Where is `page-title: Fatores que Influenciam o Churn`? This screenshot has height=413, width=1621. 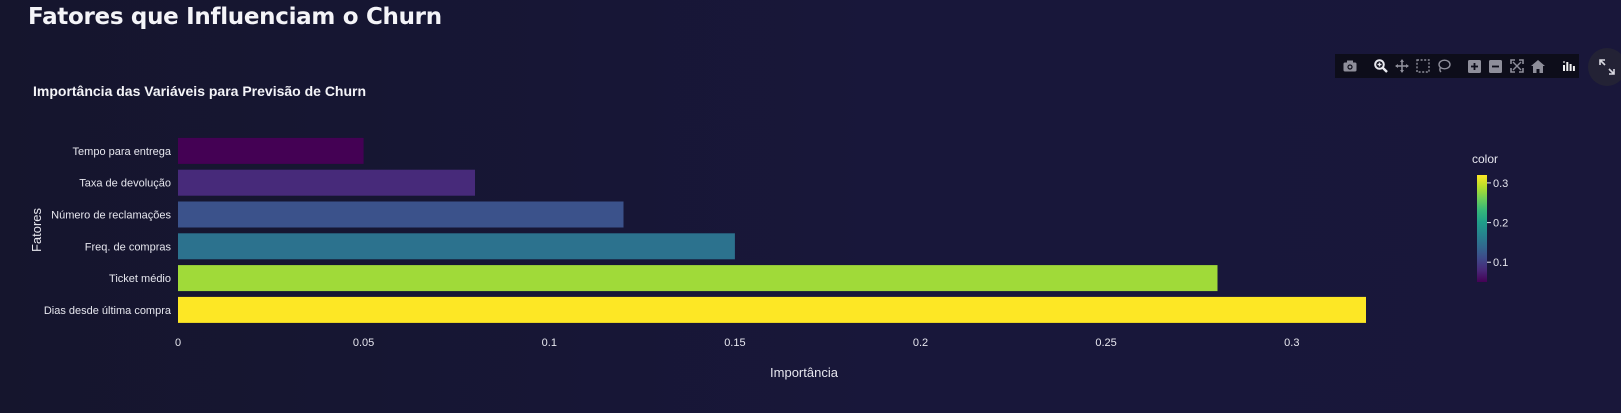
page-title: Fatores que Influenciam o Churn is located at coordinates (235, 17).